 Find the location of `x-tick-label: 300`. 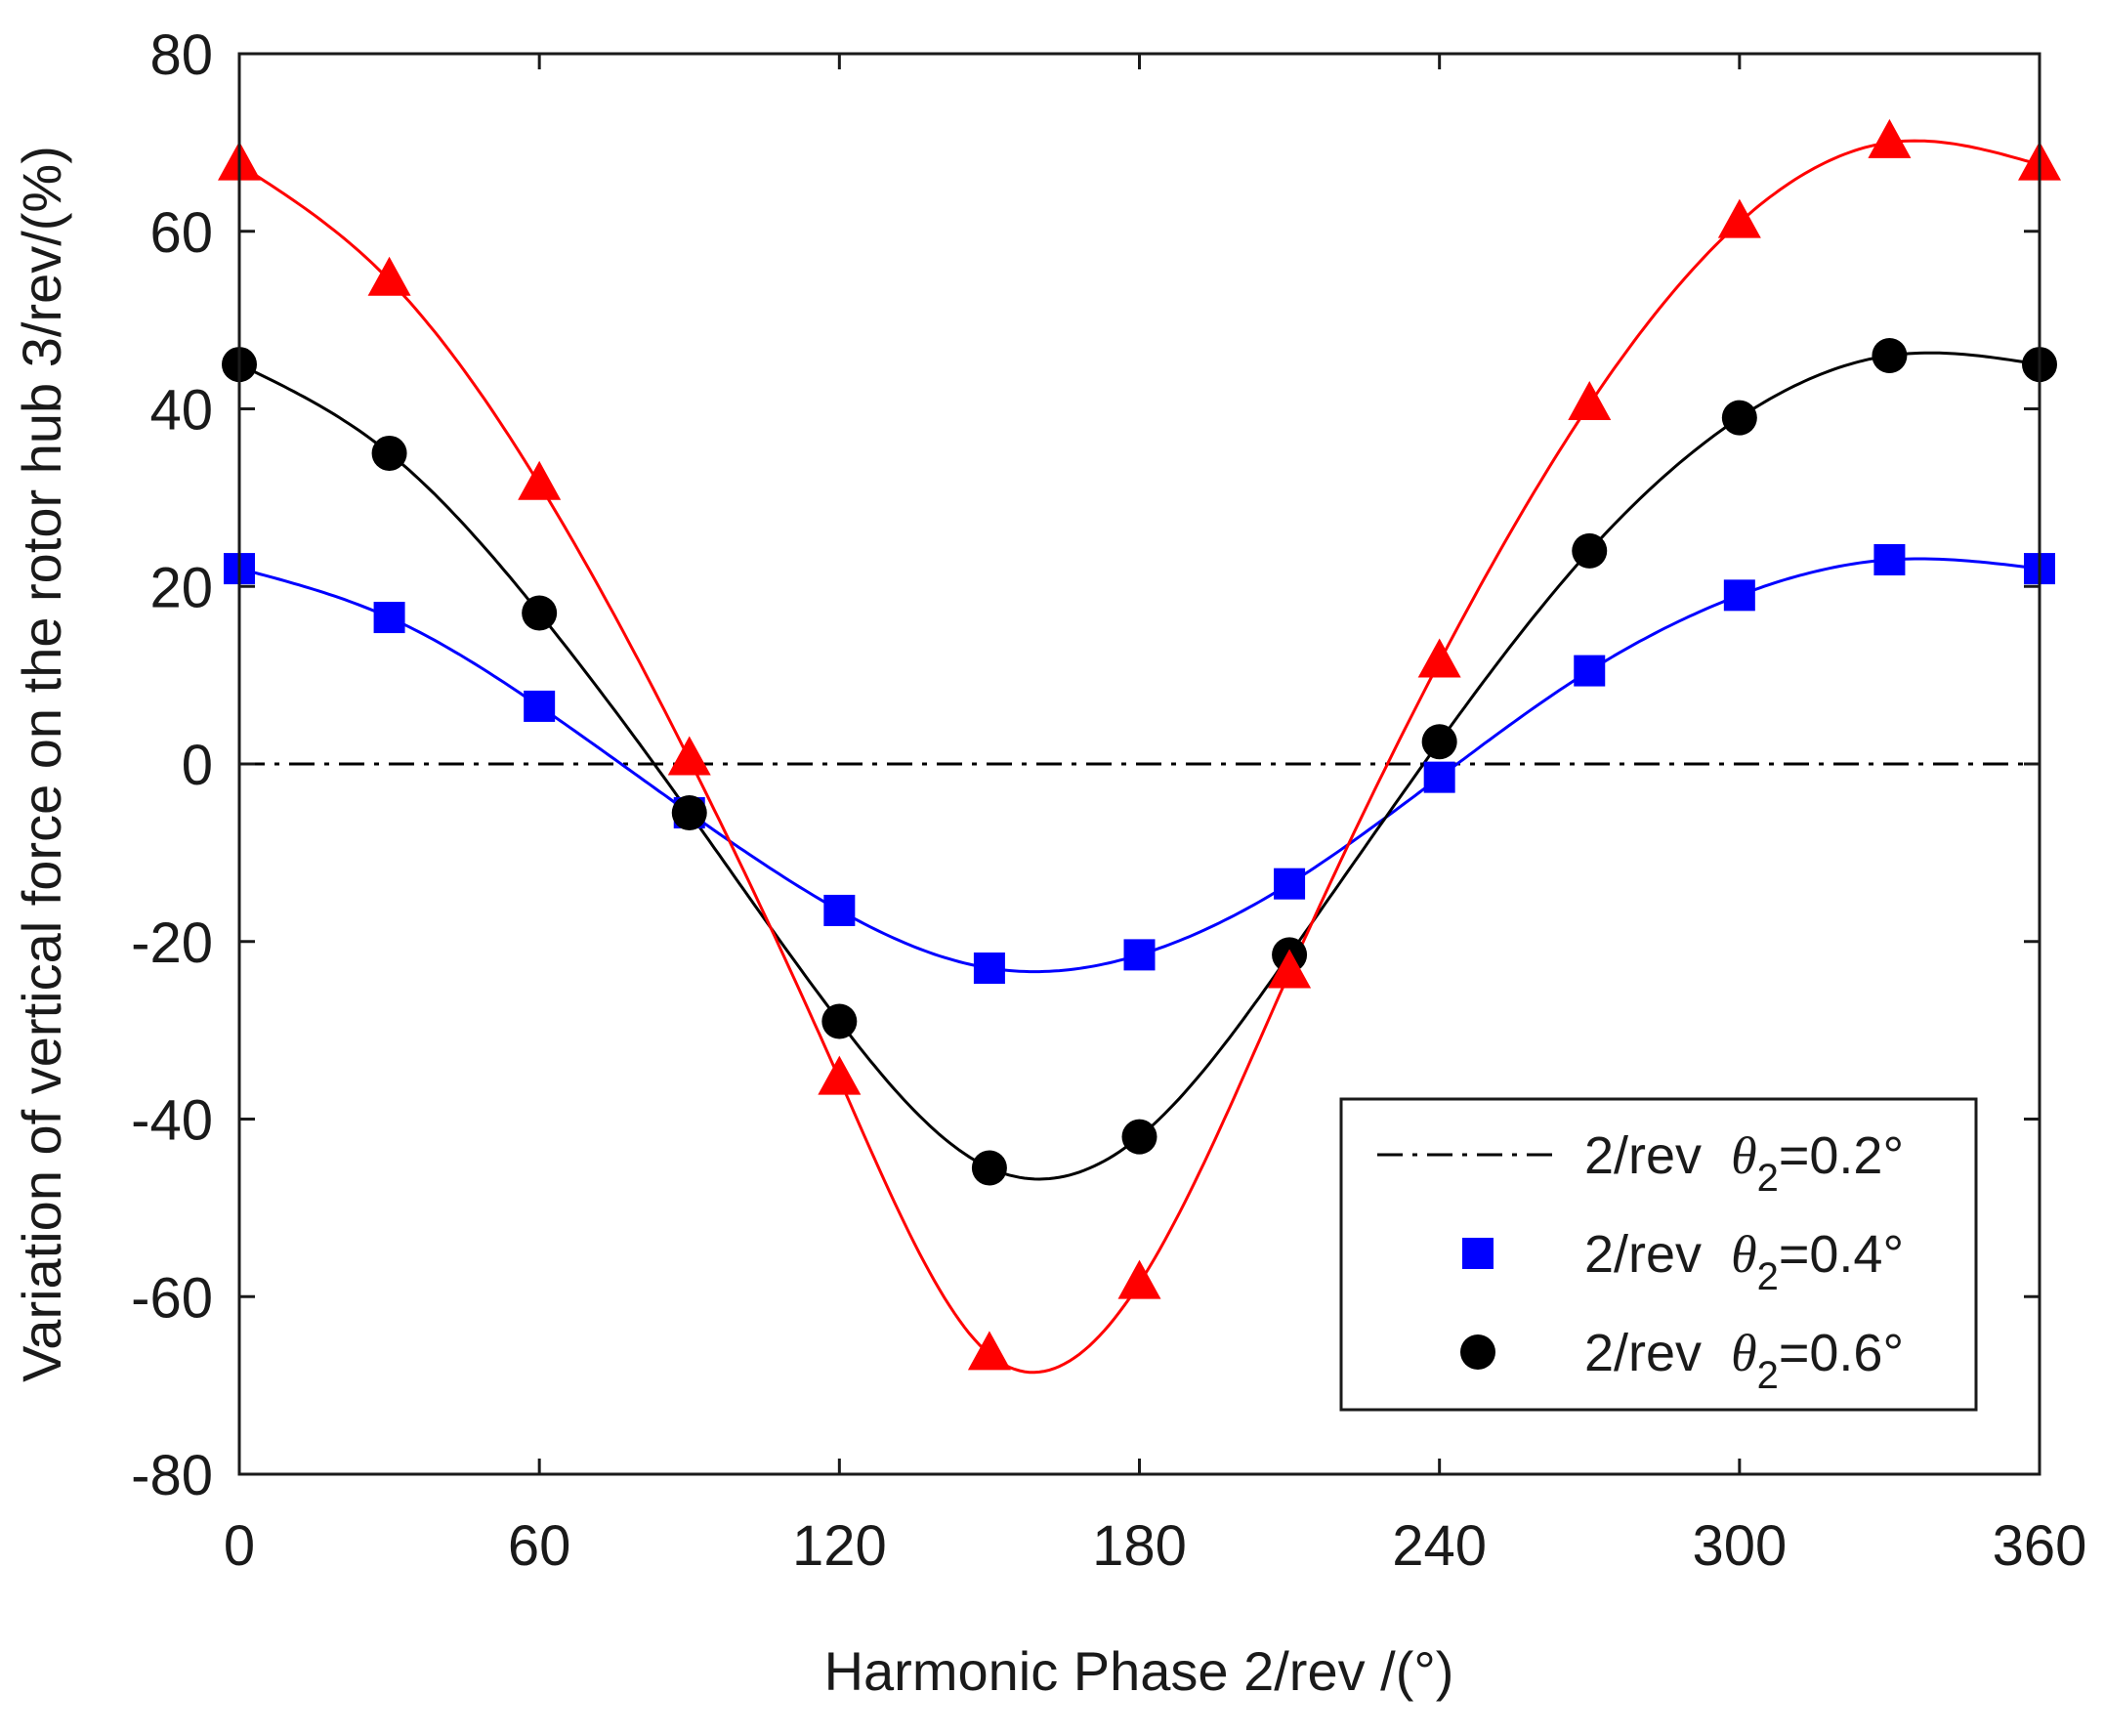

x-tick-label: 300 is located at coordinates (1739, 1546).